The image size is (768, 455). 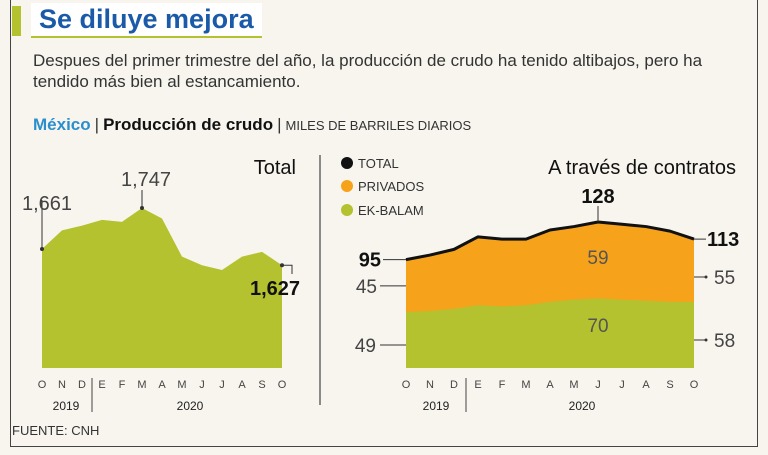 I want to click on legend-privados-label: PRIVADOS, so click(x=391, y=186).